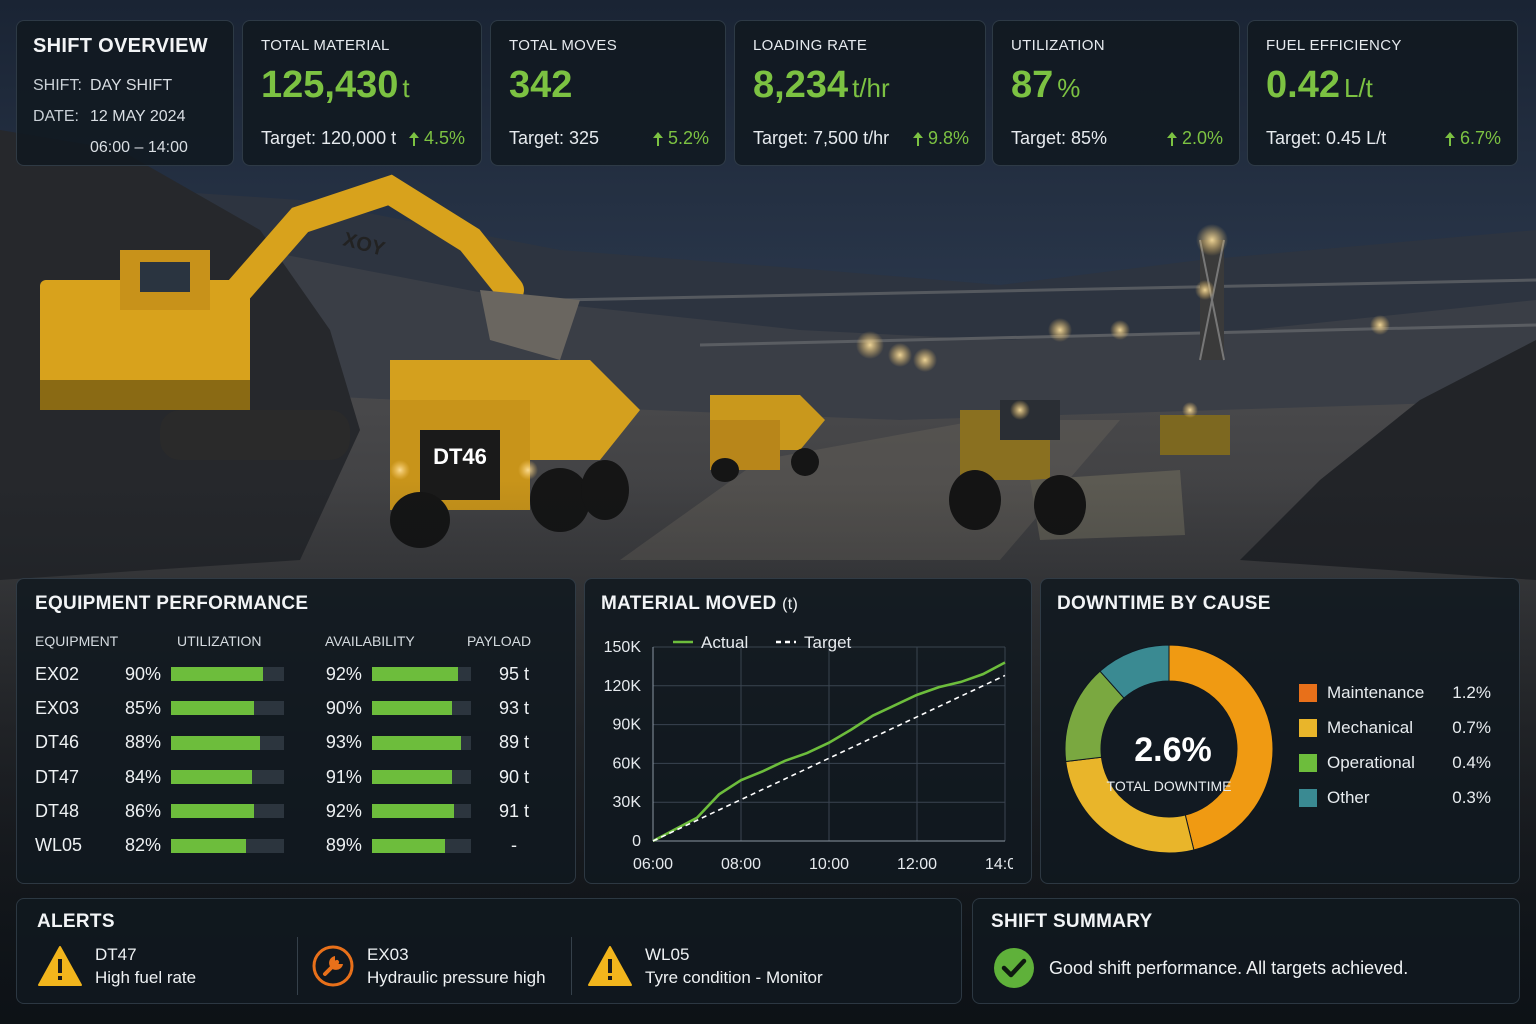 Image resolution: width=1536 pixels, height=1024 pixels. What do you see at coordinates (138, 116) in the screenshot?
I see `date-value: 12 MAY 2024` at bounding box center [138, 116].